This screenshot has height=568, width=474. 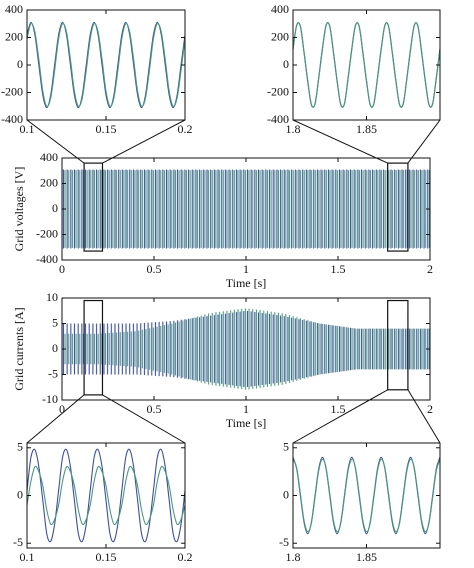 What do you see at coordinates (19, 209) in the screenshot?
I see `y-axis-label: Grid voltages [V]` at bounding box center [19, 209].